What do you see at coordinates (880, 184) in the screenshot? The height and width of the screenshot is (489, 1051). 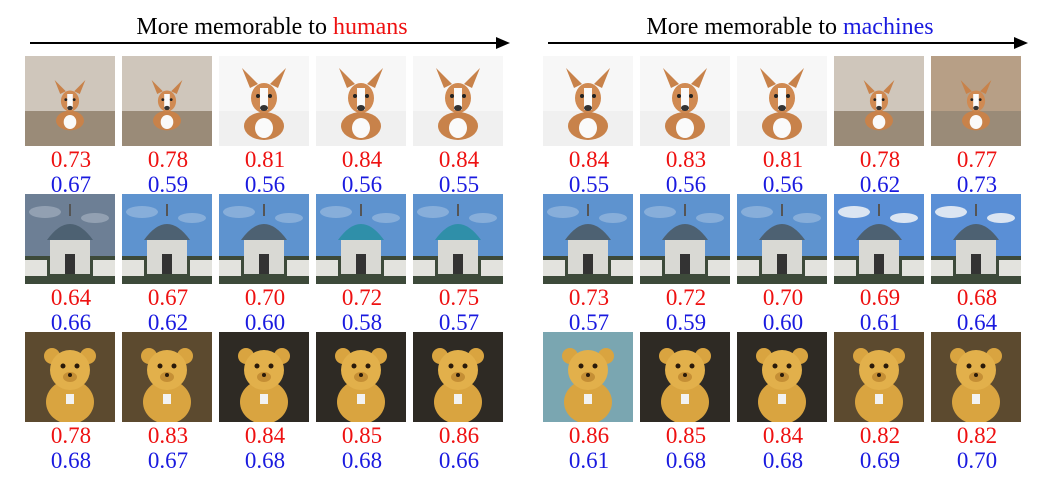 I see `machine-score: 0.62` at bounding box center [880, 184].